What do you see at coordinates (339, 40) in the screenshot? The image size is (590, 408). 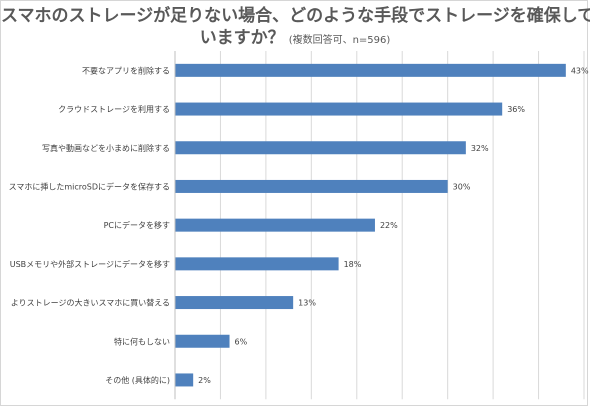 I see `chart-subtitle: (複数回答可、n=596)` at bounding box center [339, 40].